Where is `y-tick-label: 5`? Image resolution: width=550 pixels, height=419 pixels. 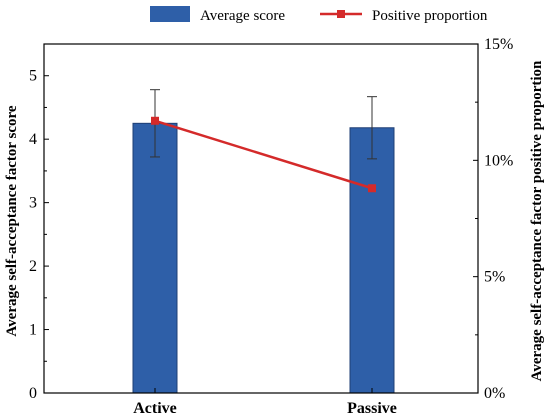
y-tick-label: 5 is located at coordinates (33, 76).